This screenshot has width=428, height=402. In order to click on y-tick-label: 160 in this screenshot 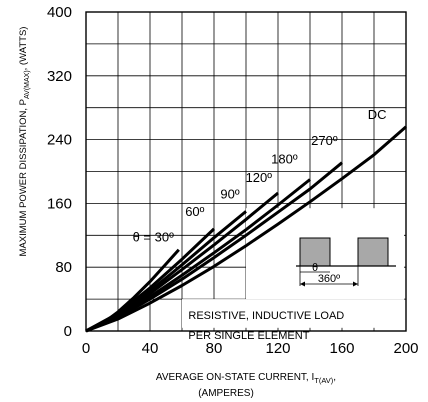, I will do `click(59, 203)`.